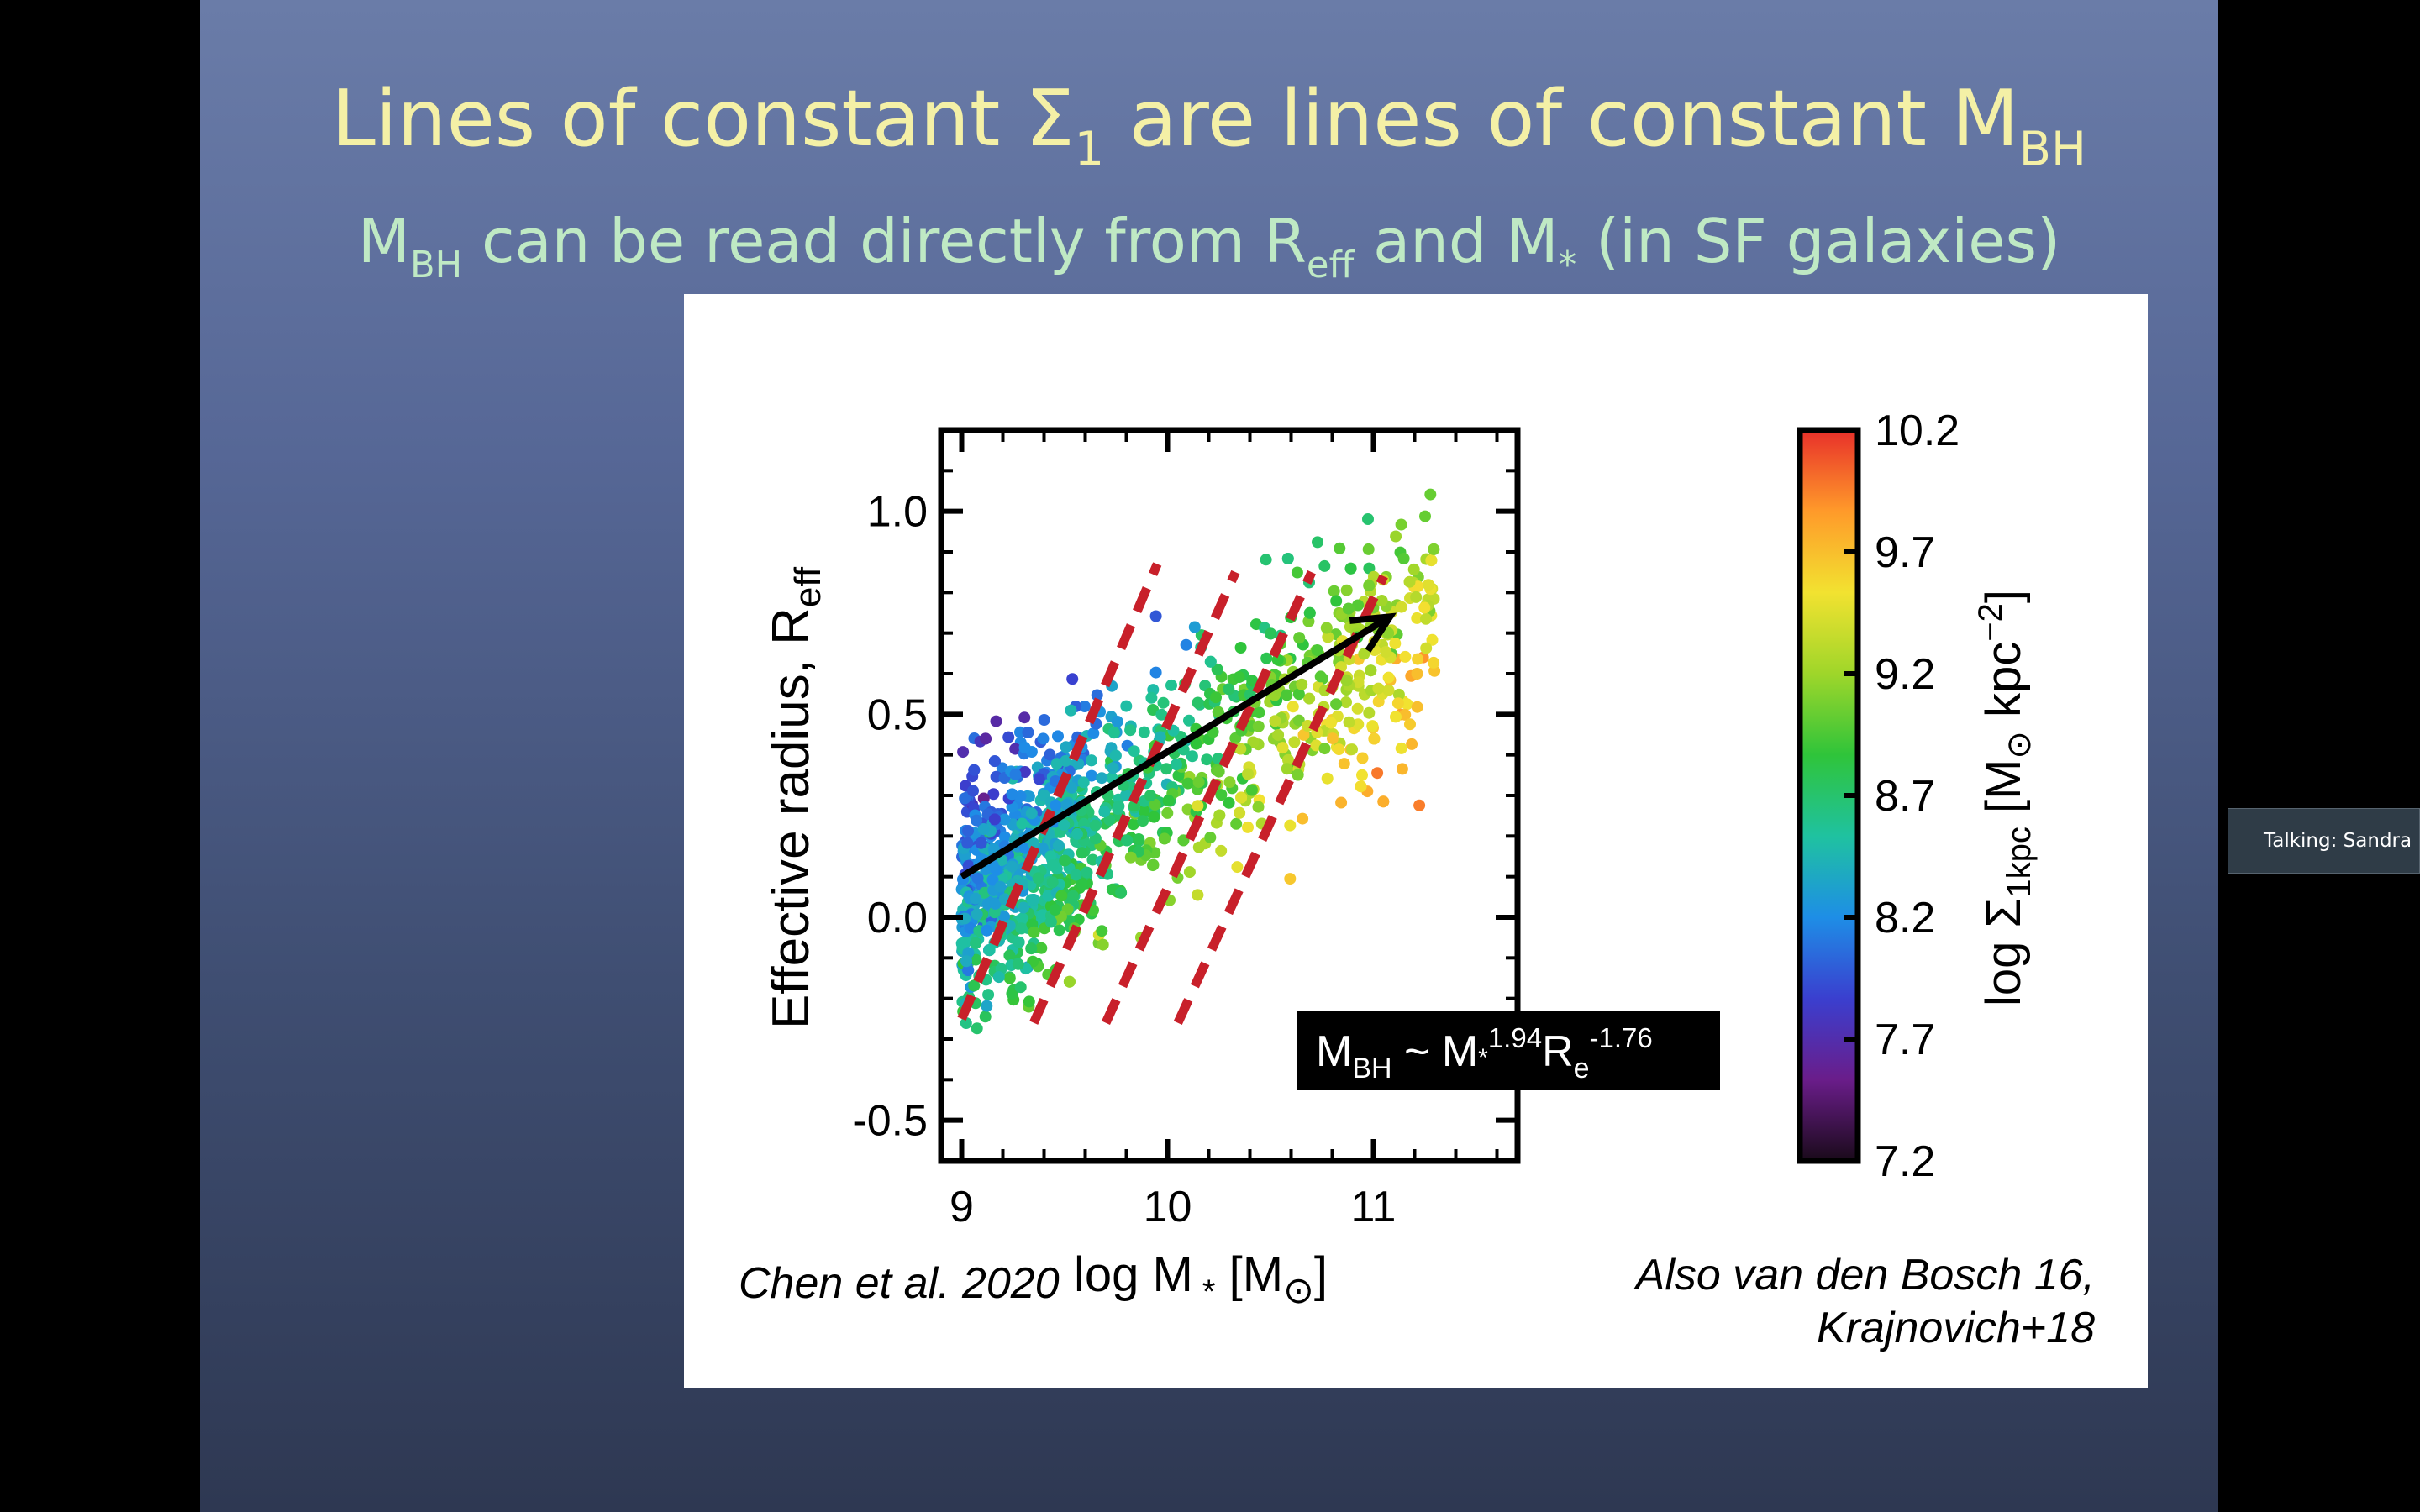 This screenshot has width=2420, height=1512. Describe the element at coordinates (1905, 552) in the screenshot. I see `colorbar-tick-label: 9.7` at that location.